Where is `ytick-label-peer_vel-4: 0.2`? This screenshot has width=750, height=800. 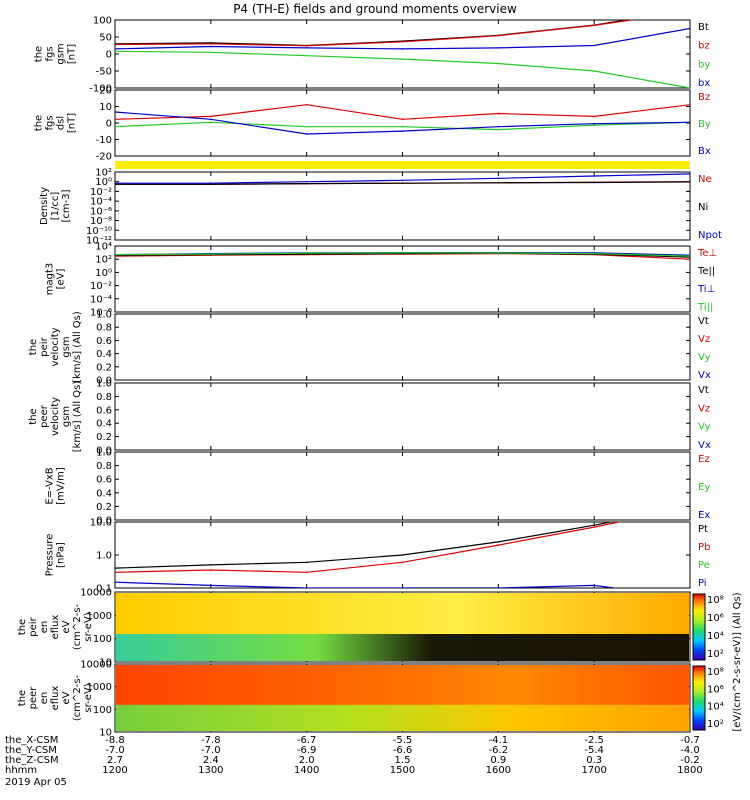 ytick-label-peer_vel-4: 0.2 is located at coordinates (104, 437).